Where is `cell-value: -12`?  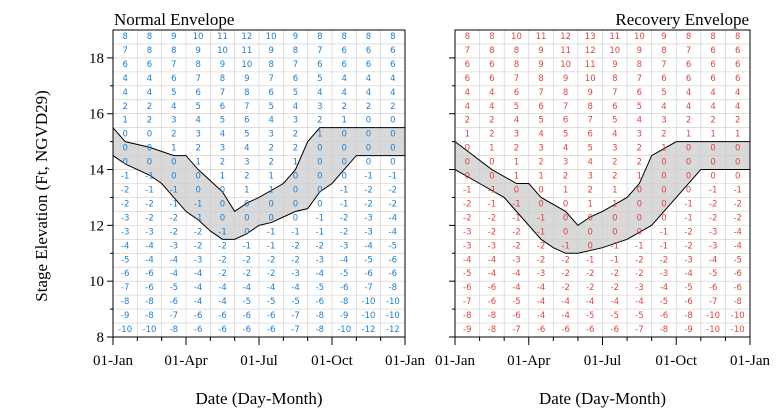 cell-value: -12 is located at coordinates (393, 330).